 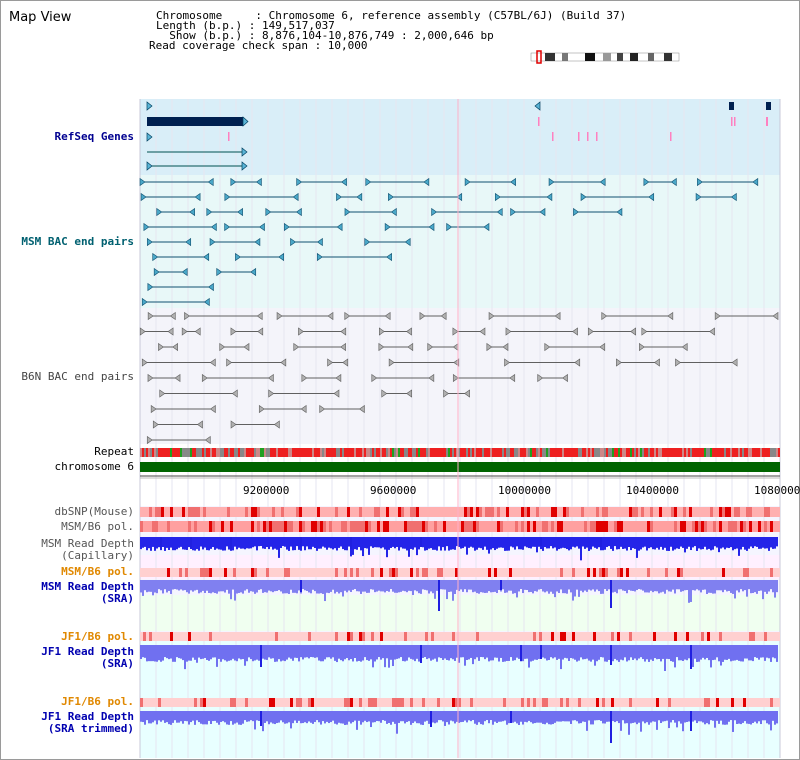 I want to click on label-msm-pol-sra: MSM/B6 pol., so click(x=97, y=571).